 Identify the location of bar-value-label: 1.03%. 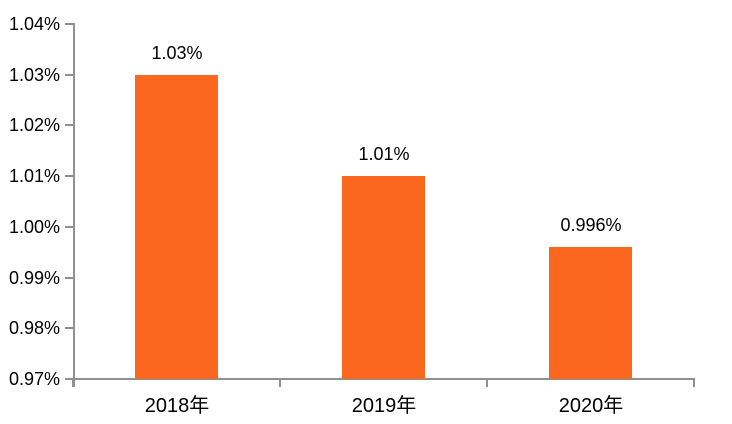
(177, 53).